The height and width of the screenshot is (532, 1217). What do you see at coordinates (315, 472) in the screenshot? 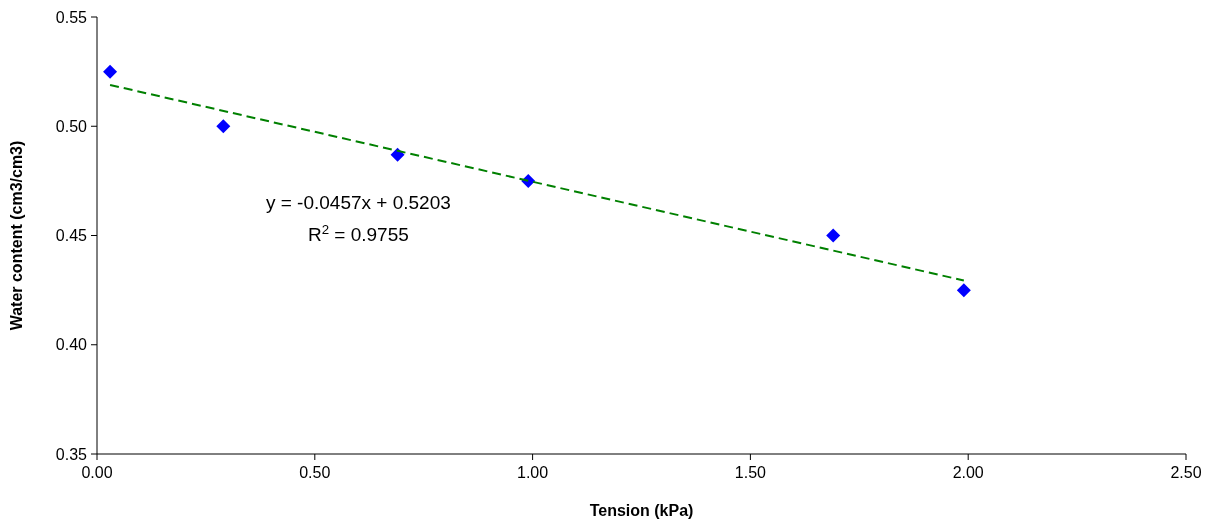
I see `x-tick-label: 0.50` at bounding box center [315, 472].